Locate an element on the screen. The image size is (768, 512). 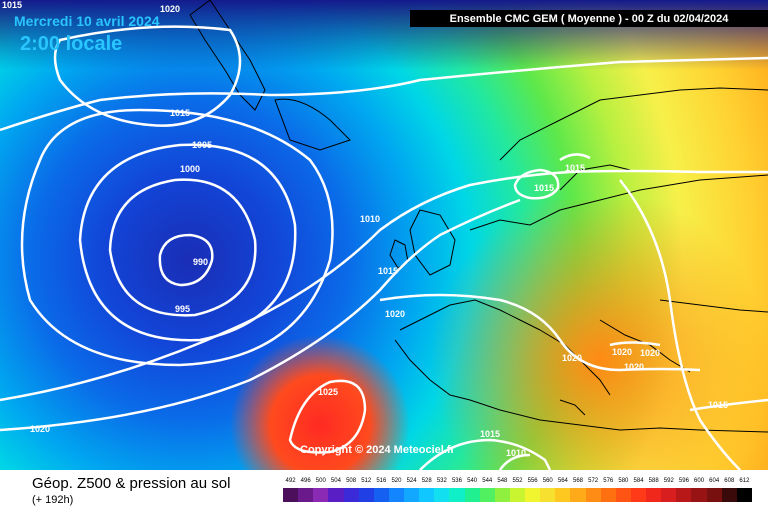
scale-label: 508 is located at coordinates (351, 481).